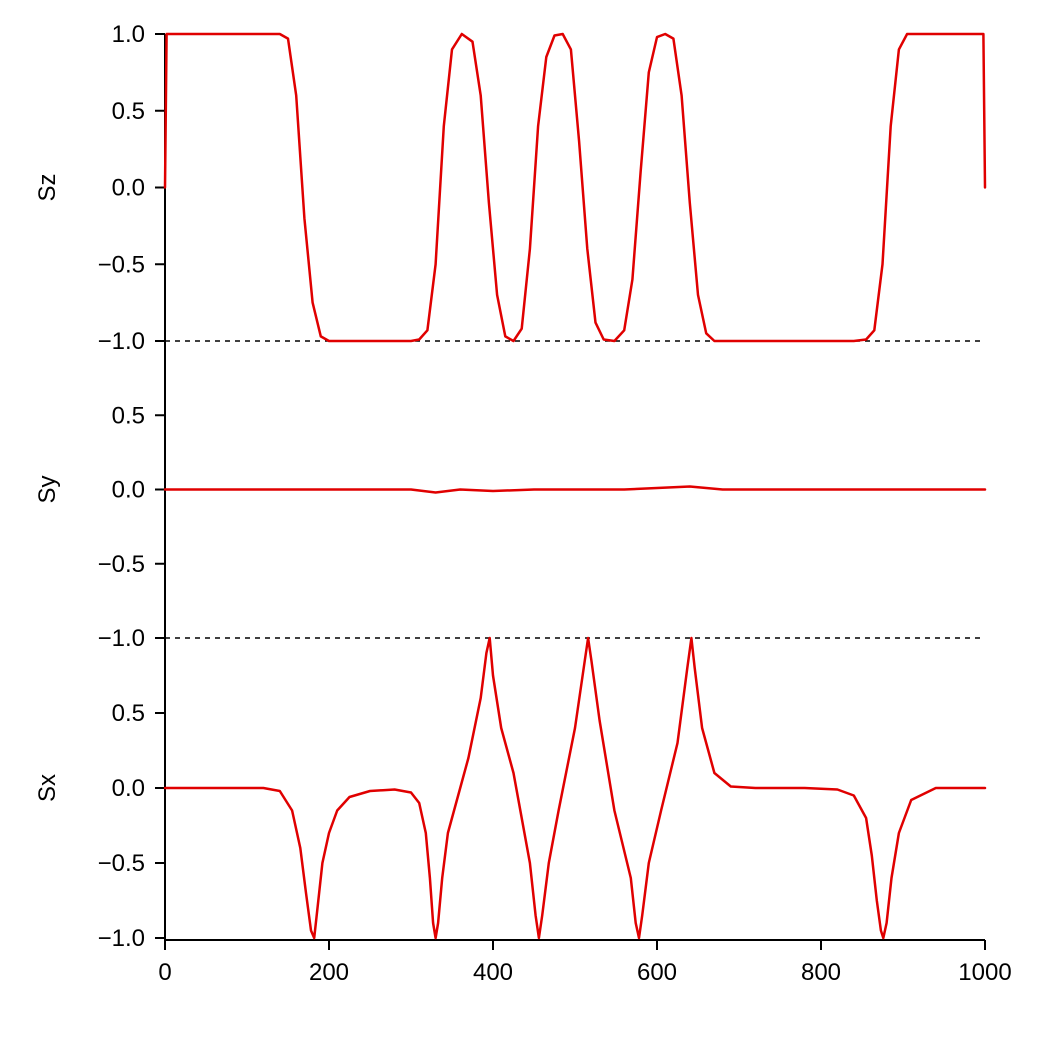  I want to click on x-tick-label: 0, so click(164, 972).